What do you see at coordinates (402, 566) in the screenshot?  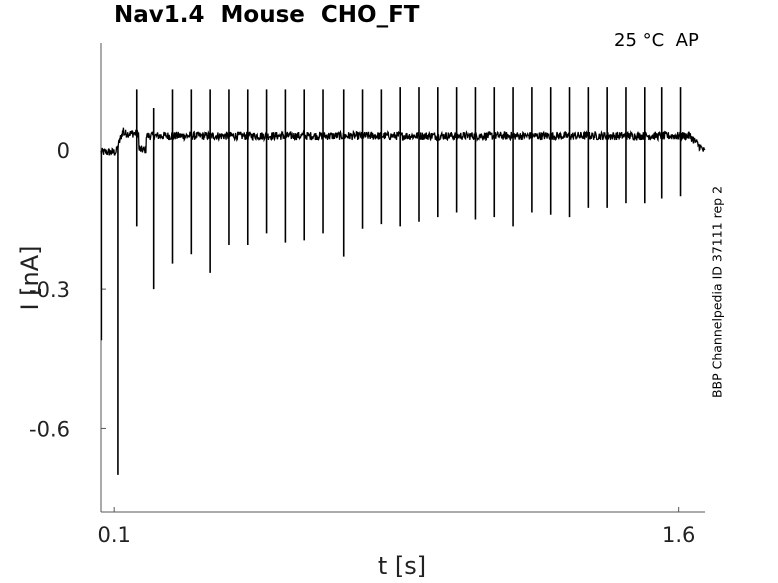 I see `x-axis-label: t [s]` at bounding box center [402, 566].